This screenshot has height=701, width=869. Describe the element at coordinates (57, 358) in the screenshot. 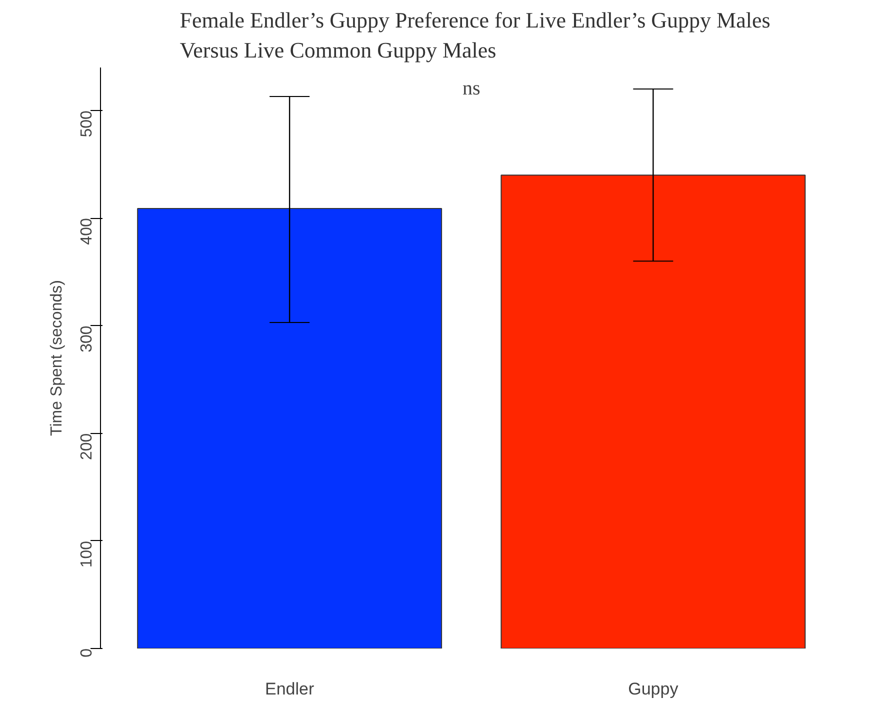

I see `y-axis-title: Time Spent (seconds)` at that location.